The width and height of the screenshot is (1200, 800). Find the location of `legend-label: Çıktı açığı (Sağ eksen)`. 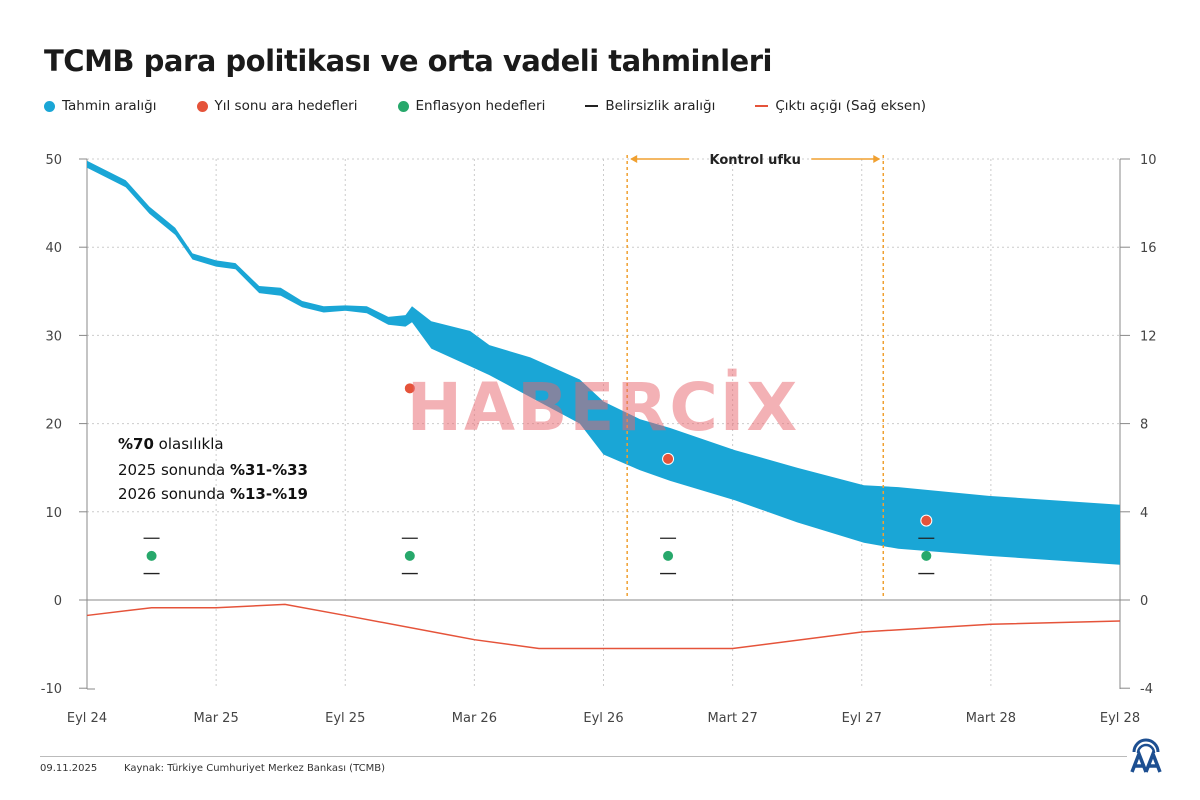

legend-label: Çıktı açığı (Sağ eksen) is located at coordinates (851, 106).